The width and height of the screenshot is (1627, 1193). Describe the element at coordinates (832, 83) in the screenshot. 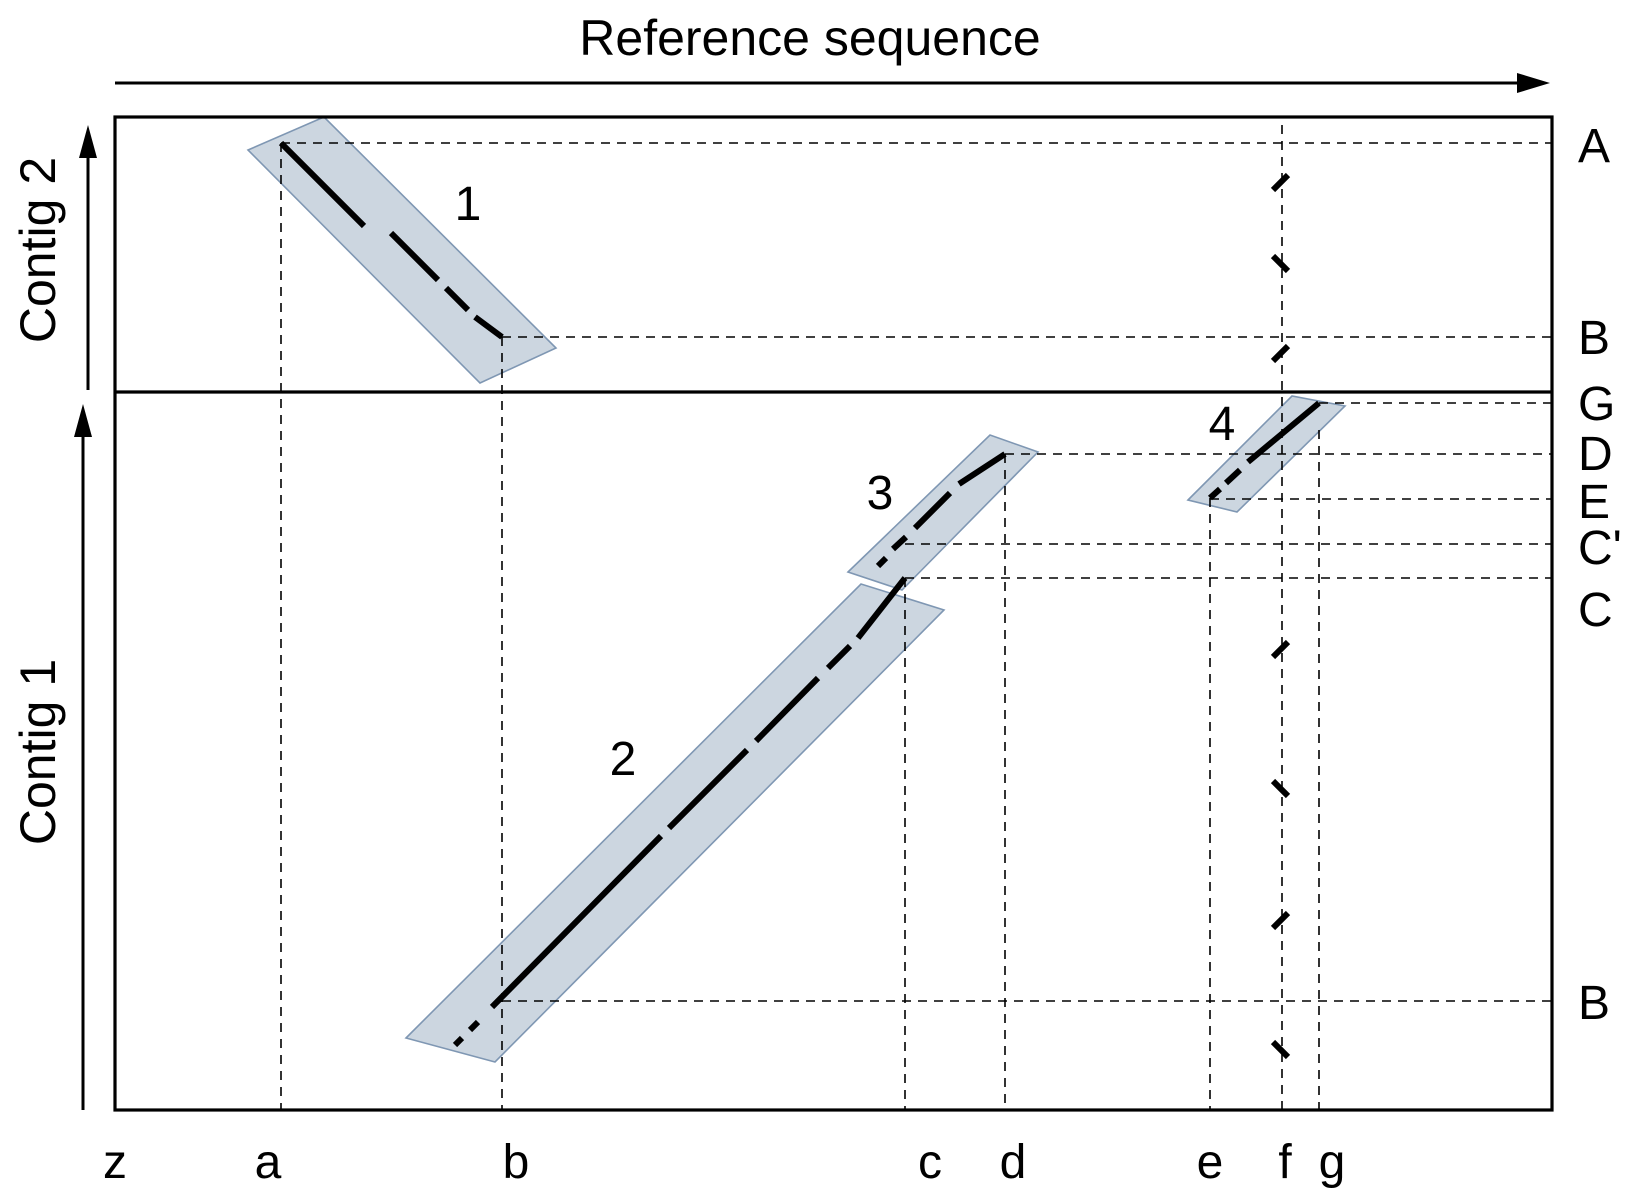

I see `reference-direction-arrow` at that location.